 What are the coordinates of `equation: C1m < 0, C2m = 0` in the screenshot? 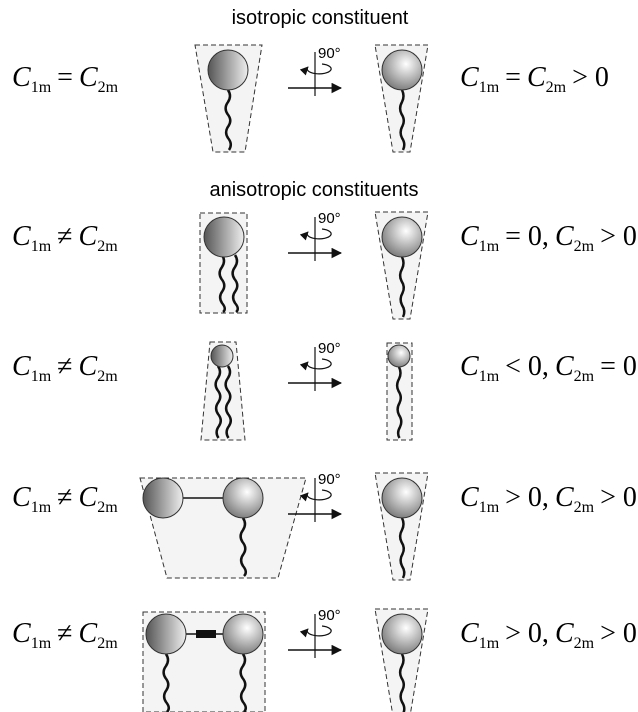 It's located at (548, 368).